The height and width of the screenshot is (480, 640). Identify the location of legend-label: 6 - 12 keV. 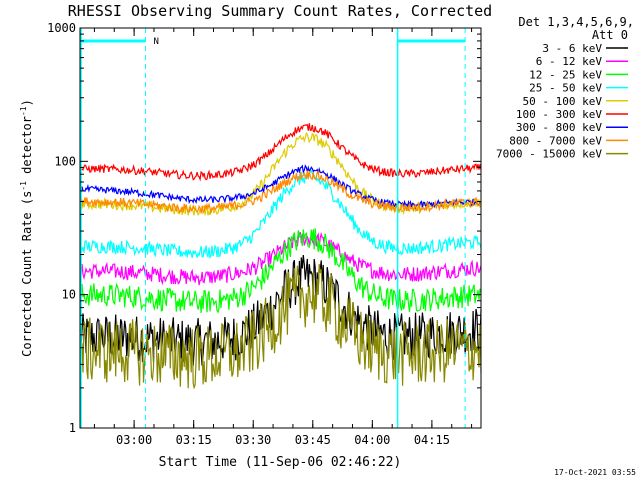
(569, 61).